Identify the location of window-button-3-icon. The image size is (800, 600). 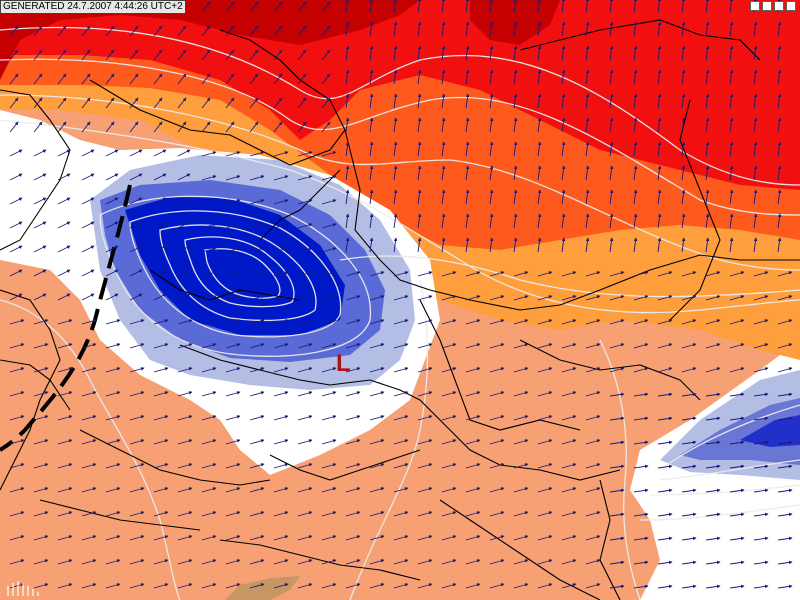
(779, 6).